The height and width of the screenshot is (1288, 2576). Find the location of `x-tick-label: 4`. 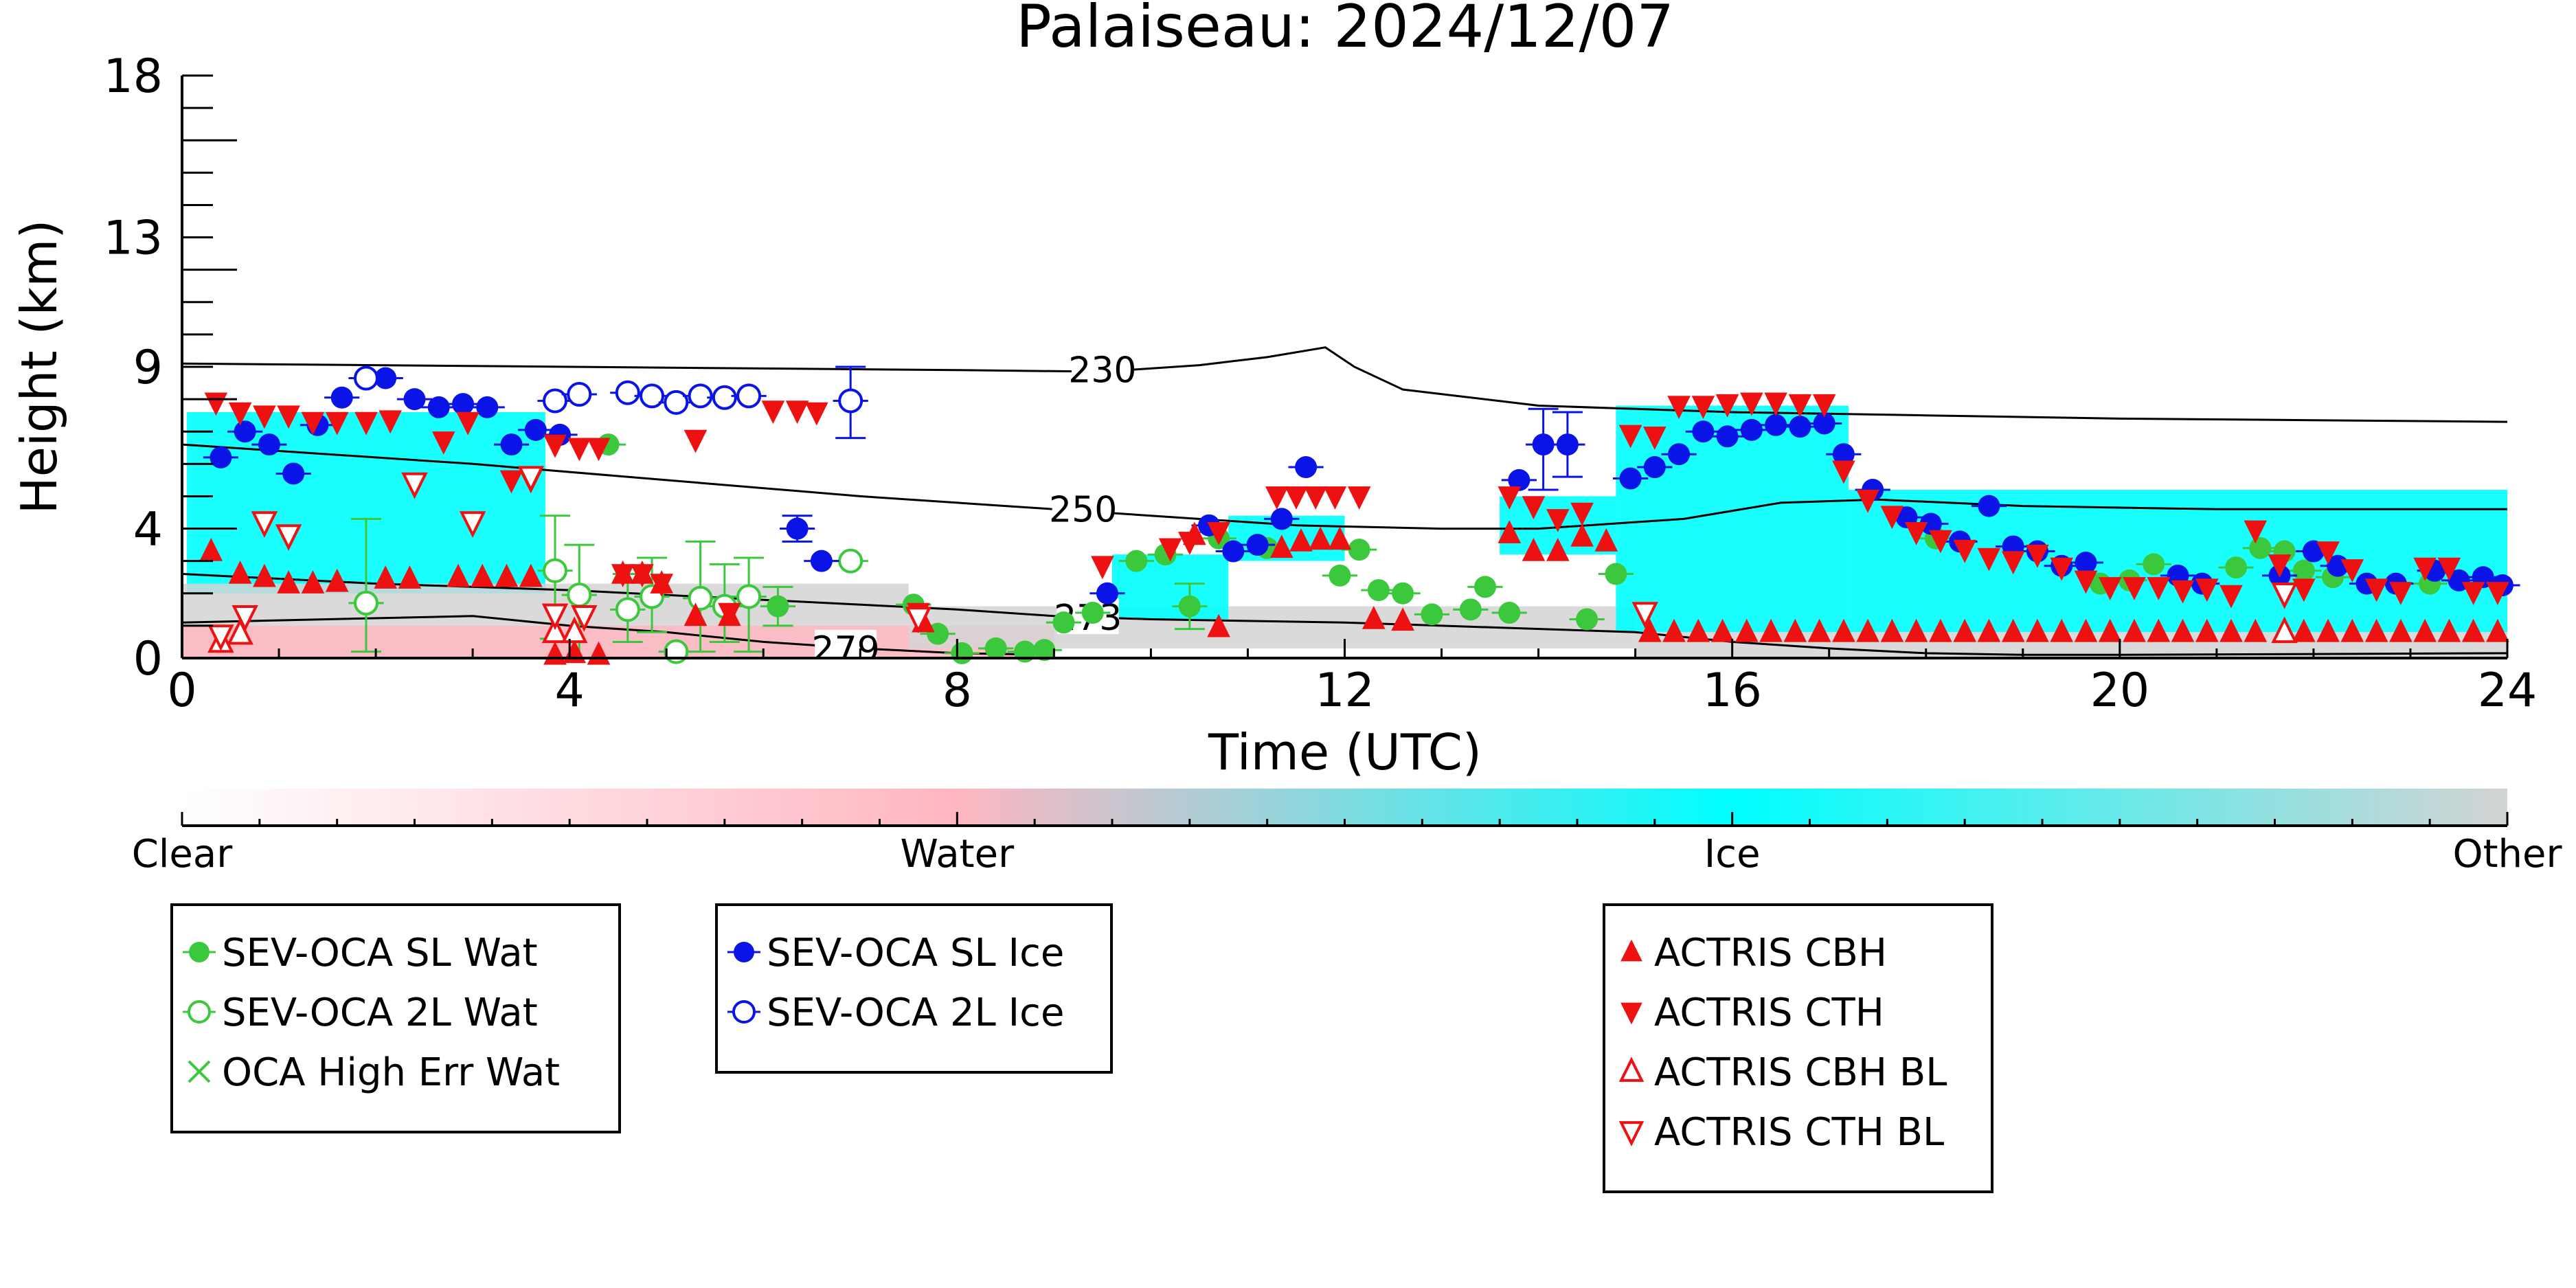

x-tick-label: 4 is located at coordinates (570, 691).